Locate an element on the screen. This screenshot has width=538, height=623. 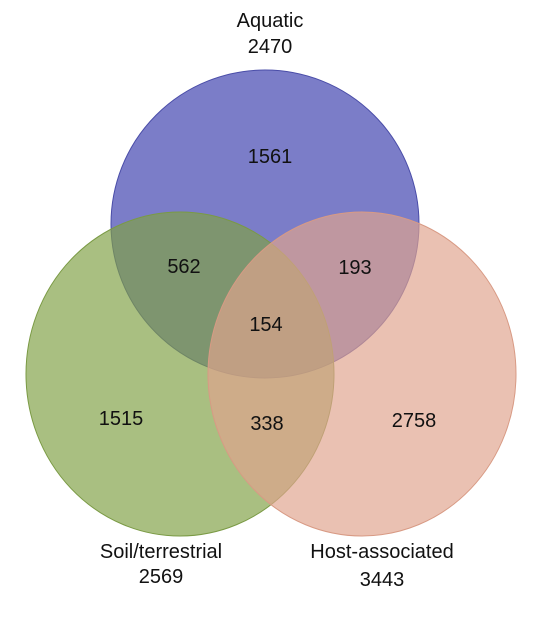
host-associated-set-total: 3443 is located at coordinates (382, 580).